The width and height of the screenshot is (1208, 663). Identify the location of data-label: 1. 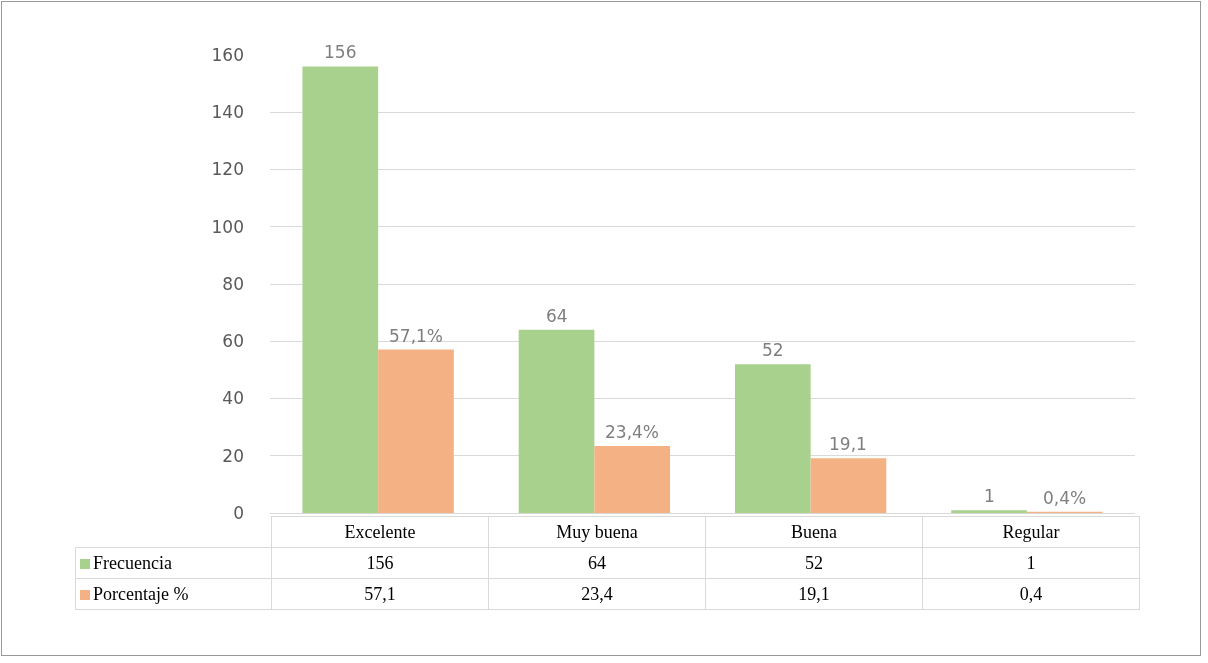
(1031, 563).